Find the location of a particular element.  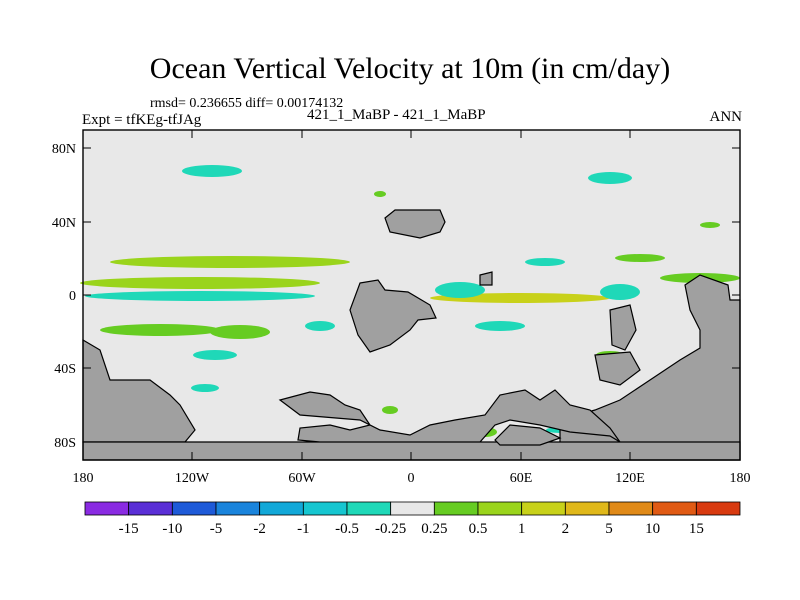

land-africa is located at coordinates (393, 316).